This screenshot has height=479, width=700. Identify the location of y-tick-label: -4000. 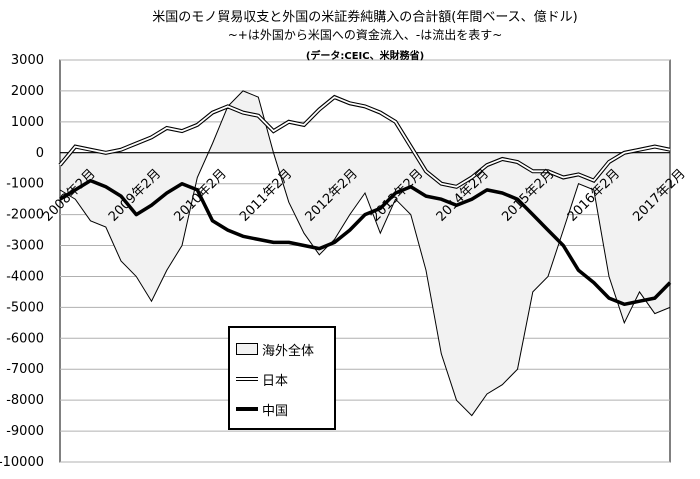
(25, 276).